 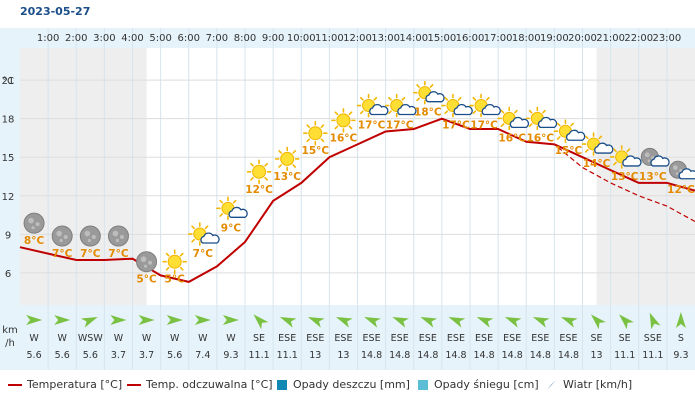 What do you see at coordinates (10, 330) in the screenshot?
I see `wind-unit-label: km` at bounding box center [10, 330].